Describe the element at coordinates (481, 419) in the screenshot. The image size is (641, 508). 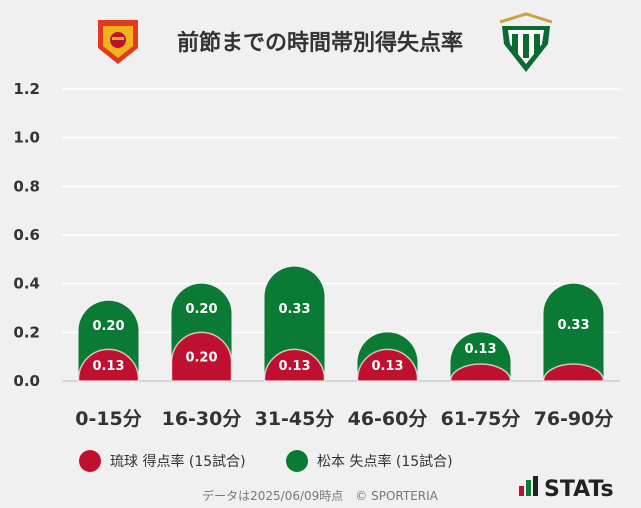
I see `x-tick-label: 61-75分` at that location.